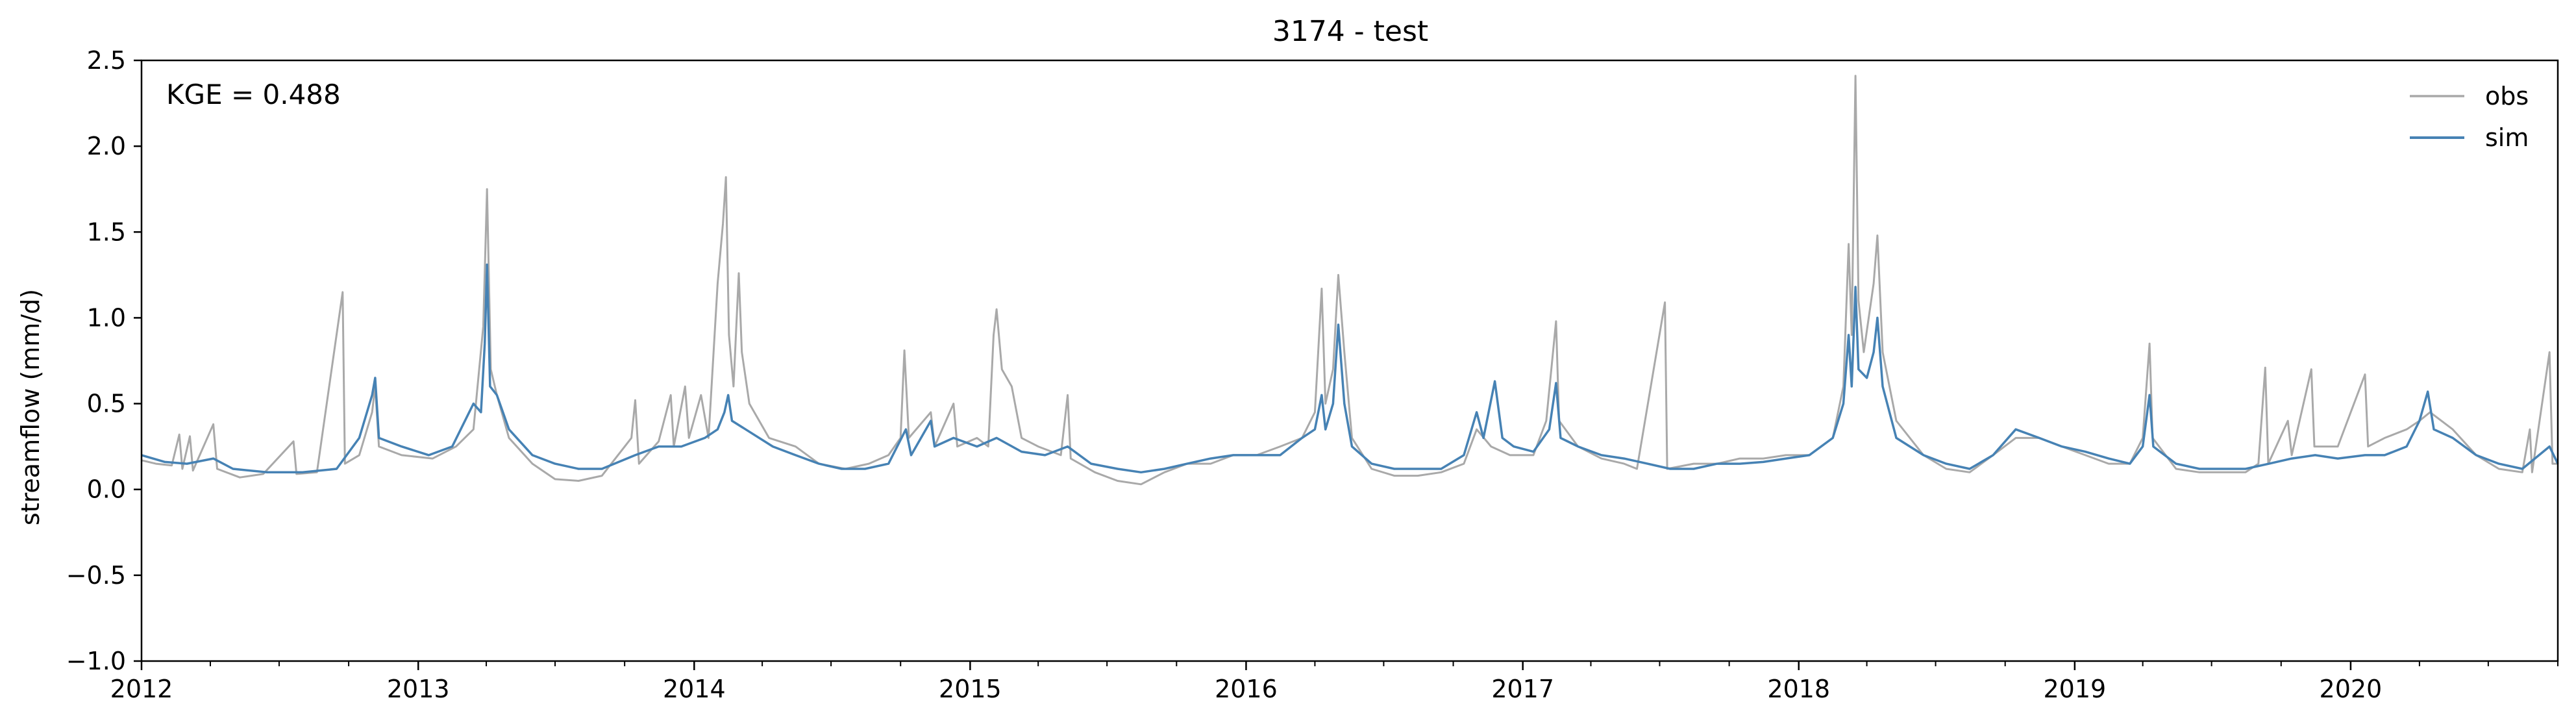  I want to click on x-tick-label: 2015, so click(970, 689).